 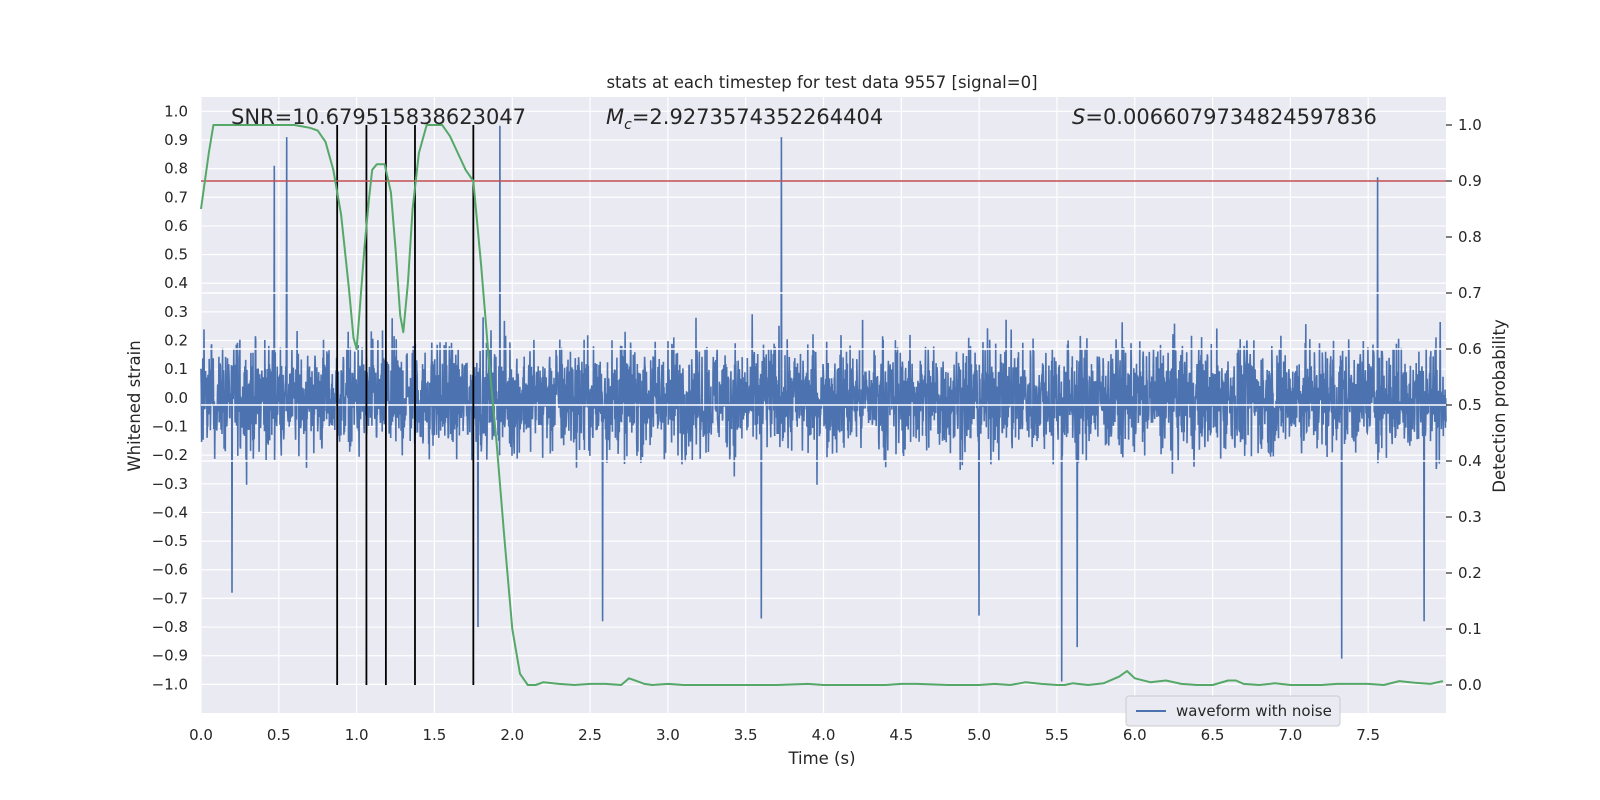 What do you see at coordinates (590, 735) in the screenshot?
I see `x-tick-label: 2.5` at bounding box center [590, 735].